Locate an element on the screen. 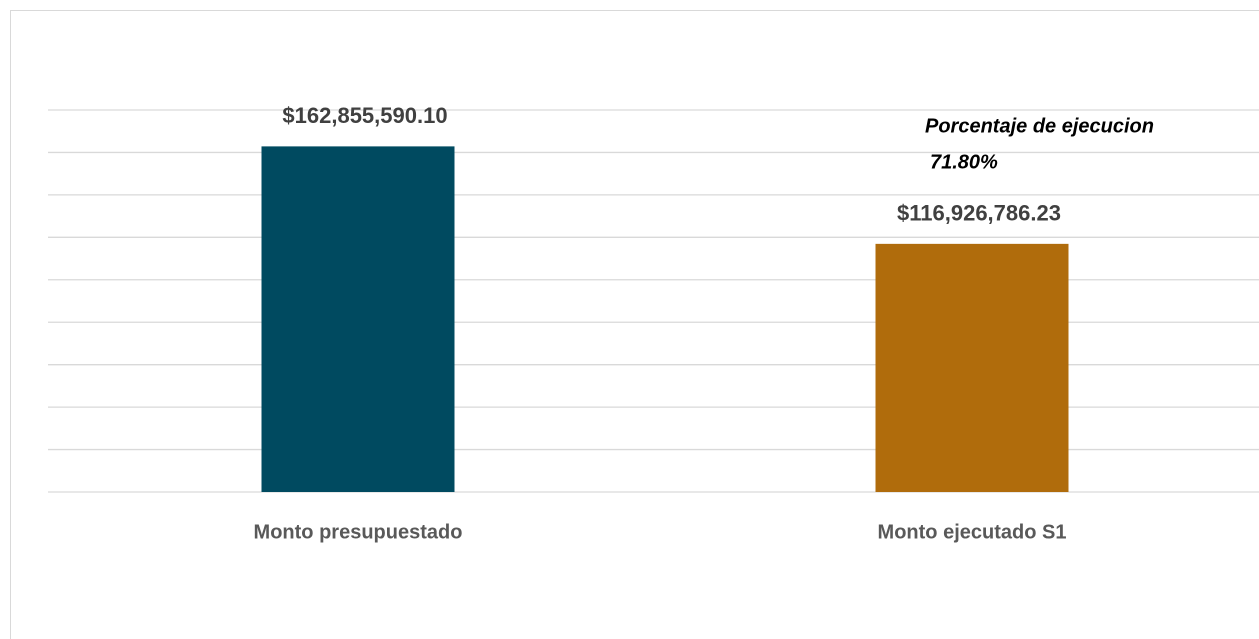 The width and height of the screenshot is (1259, 639). annotation: 71.80% is located at coordinates (964, 162).